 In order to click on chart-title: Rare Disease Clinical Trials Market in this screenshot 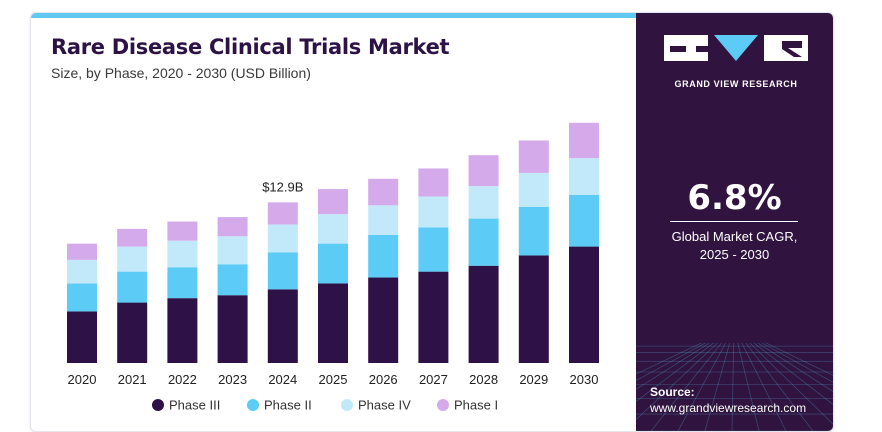, I will do `click(250, 47)`.